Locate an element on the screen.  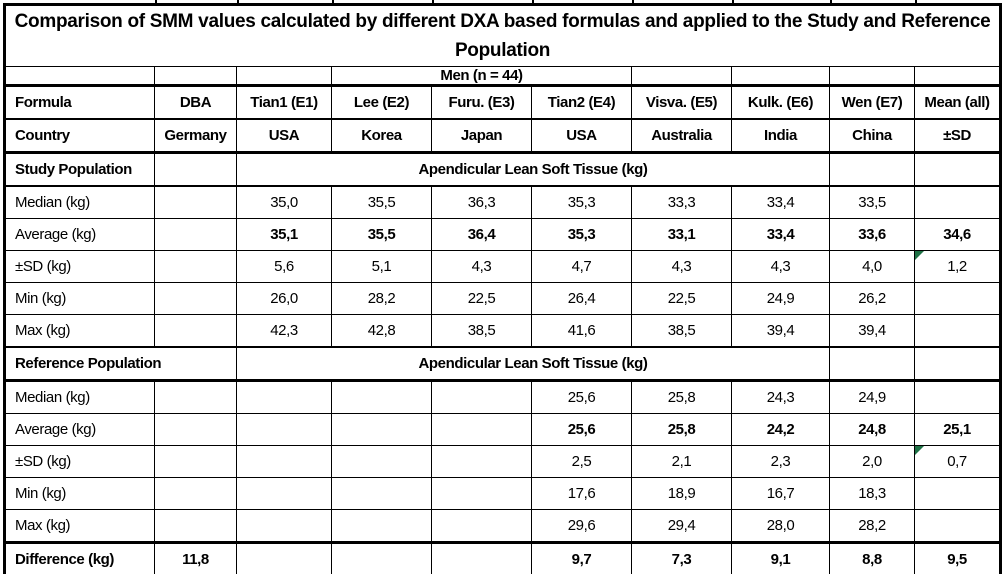
error-flag-icon is located at coordinates (919, 255).